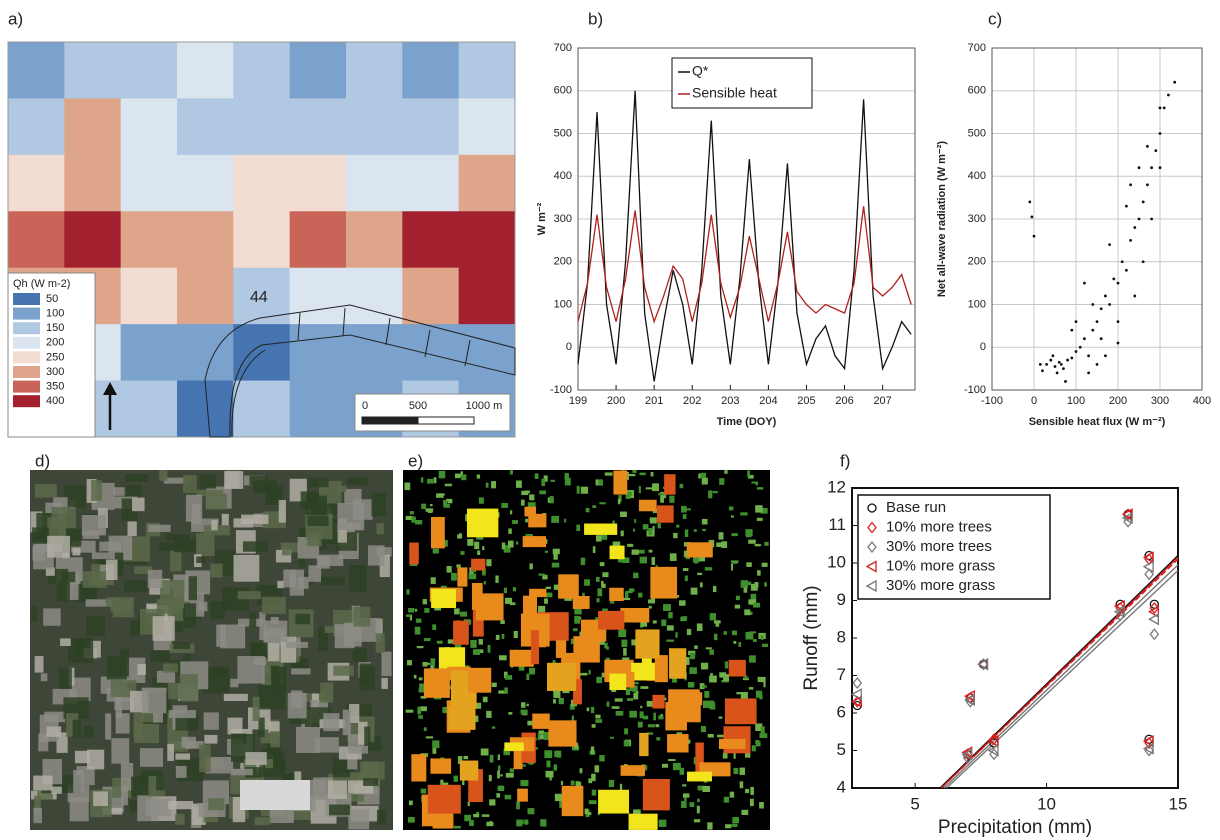 This screenshot has height=840, width=1220. I want to click on legend-label: 350, so click(55, 387).